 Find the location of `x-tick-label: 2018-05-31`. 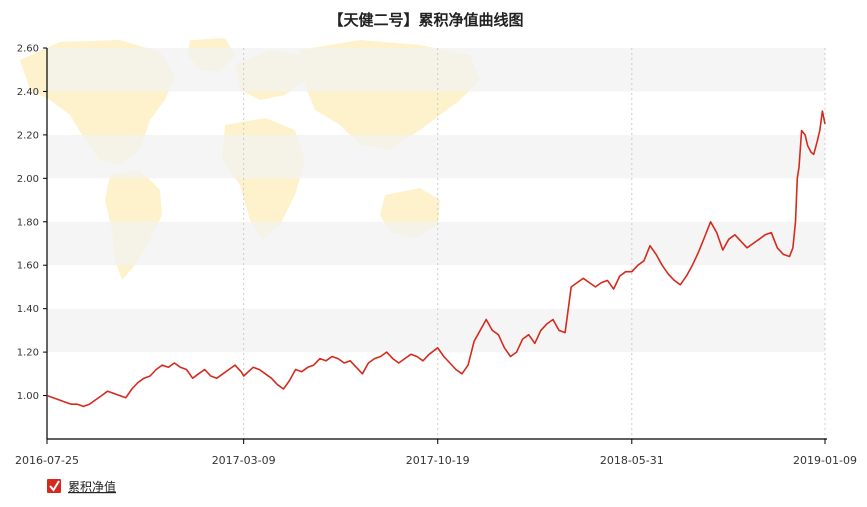

x-tick-label: 2018-05-31 is located at coordinates (632, 460).